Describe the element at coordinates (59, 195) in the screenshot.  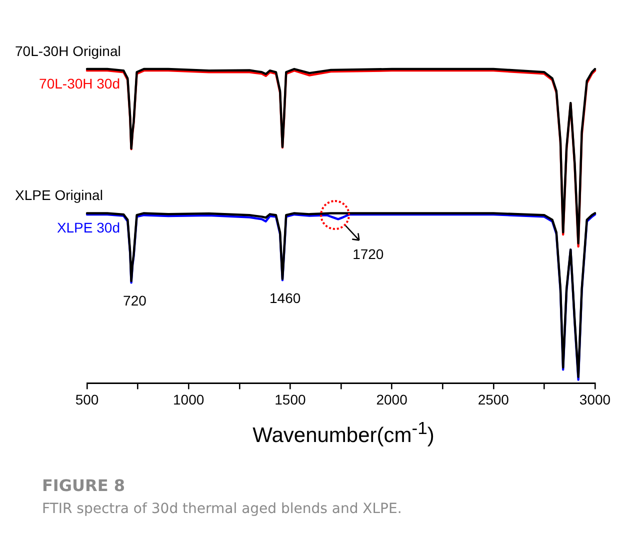
I see `series-label: XLPE Original` at that location.